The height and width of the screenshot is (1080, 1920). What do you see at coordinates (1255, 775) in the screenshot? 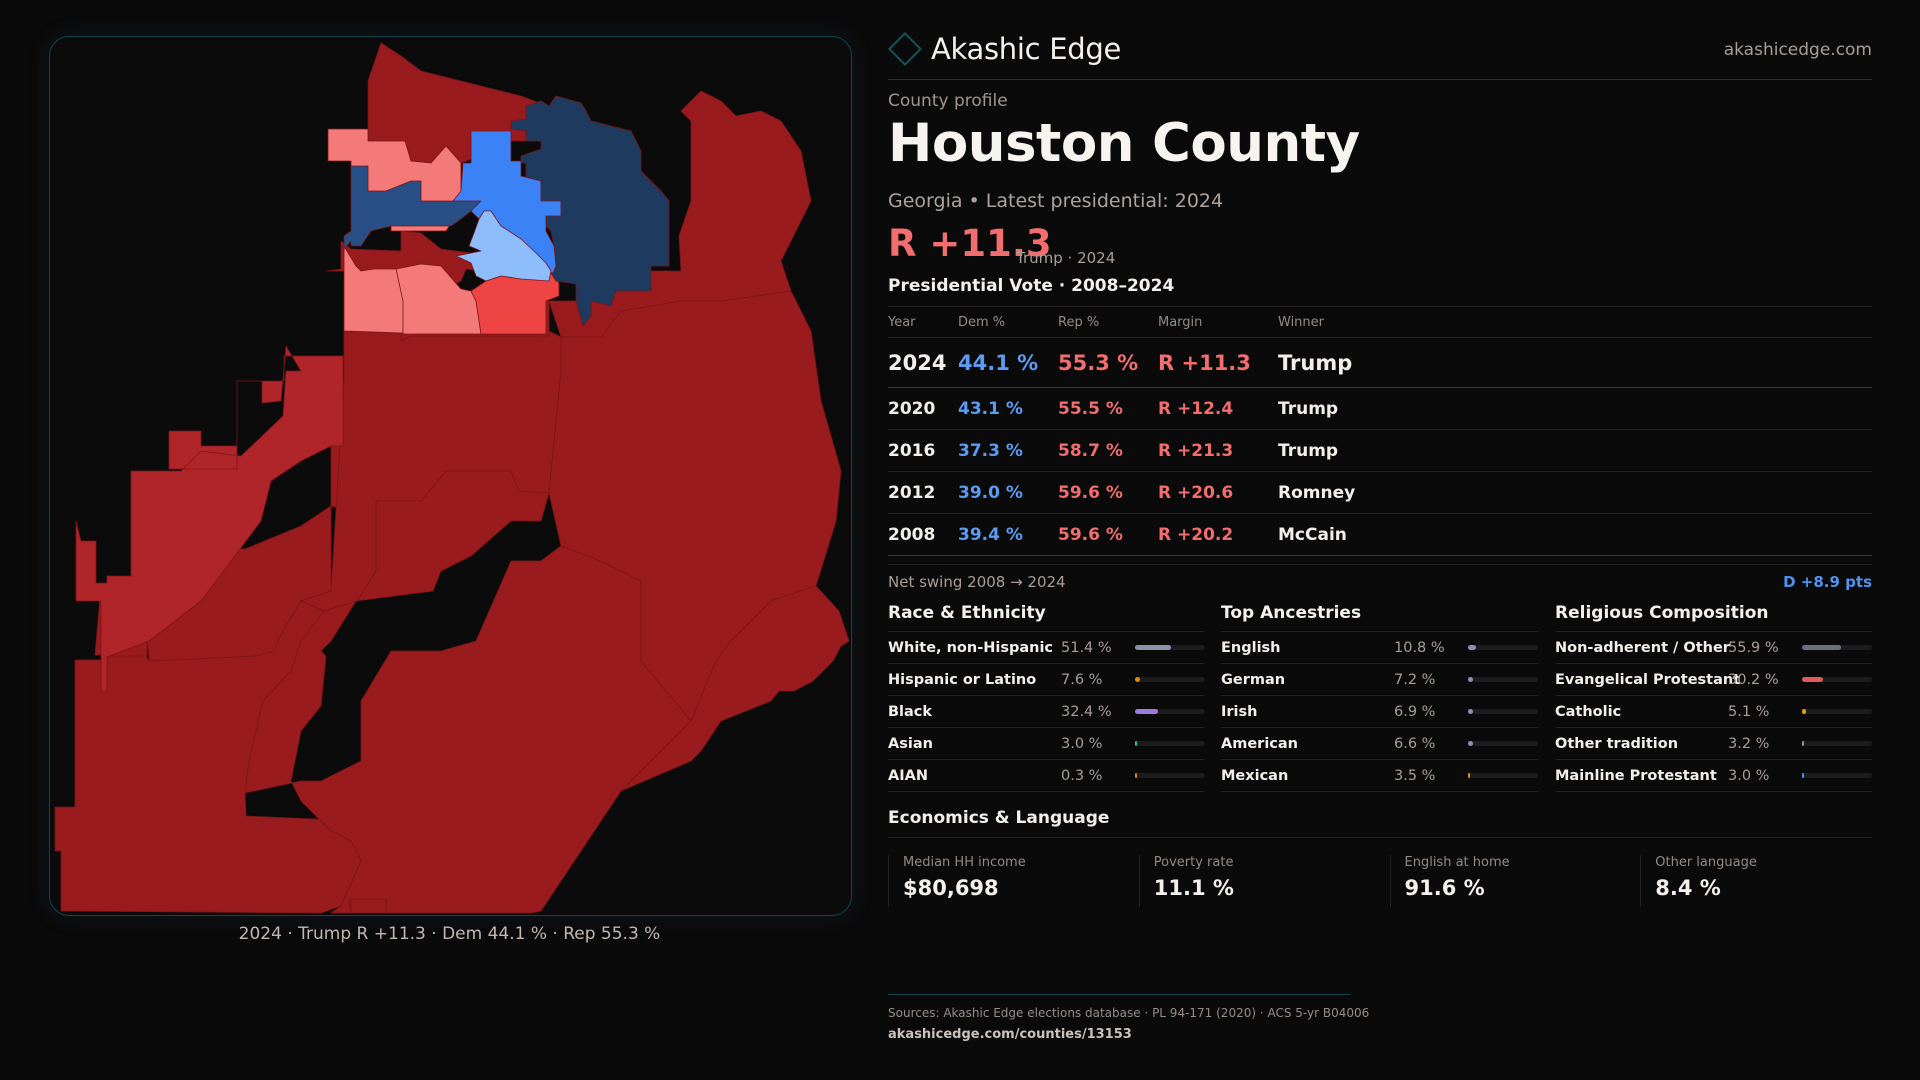
I see `item-label: Mexican` at bounding box center [1255, 775].